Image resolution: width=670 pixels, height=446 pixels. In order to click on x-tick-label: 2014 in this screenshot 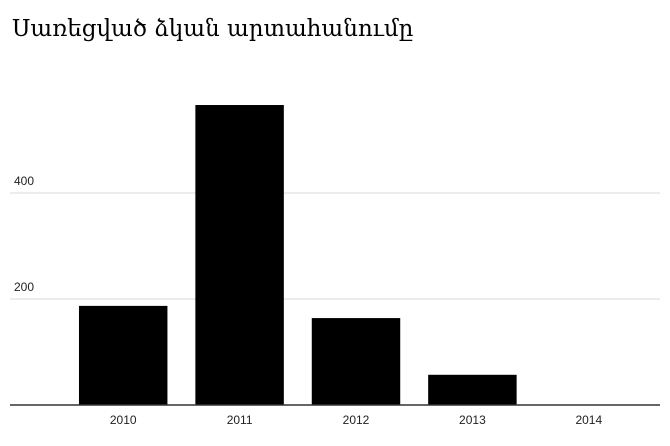, I will do `click(588, 420)`.